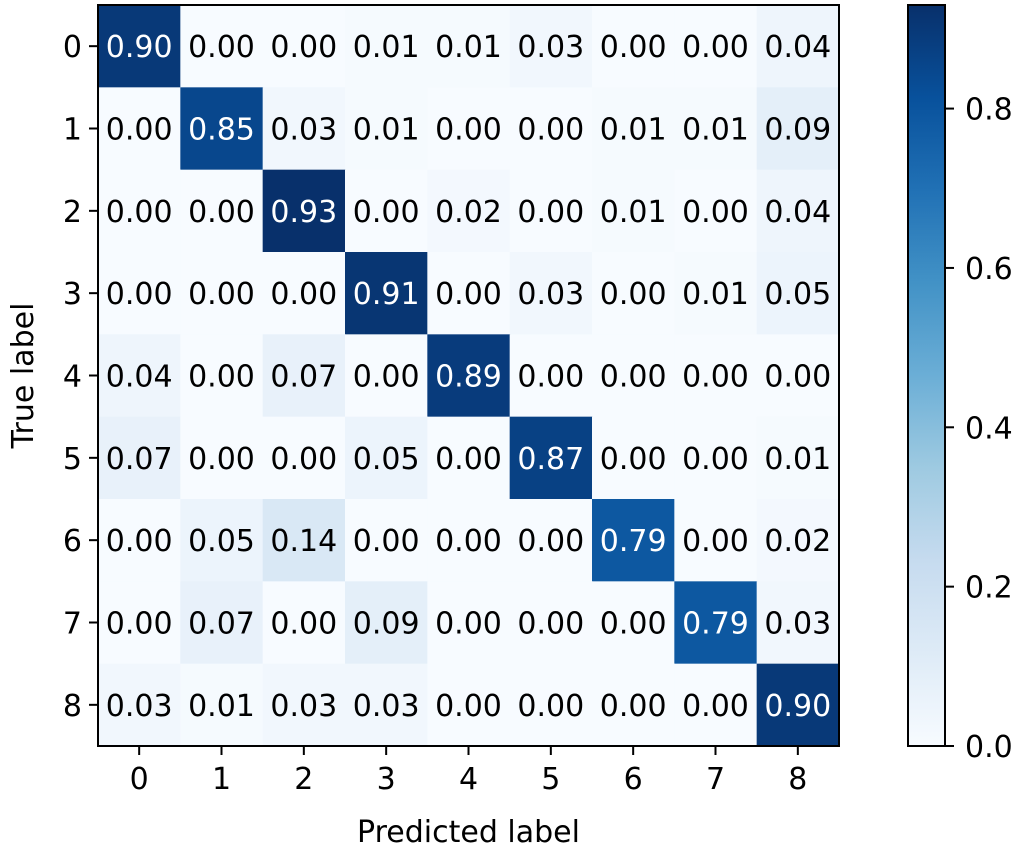 The height and width of the screenshot is (853, 1028). I want to click on x-axis-title: Predicted label, so click(468, 832).